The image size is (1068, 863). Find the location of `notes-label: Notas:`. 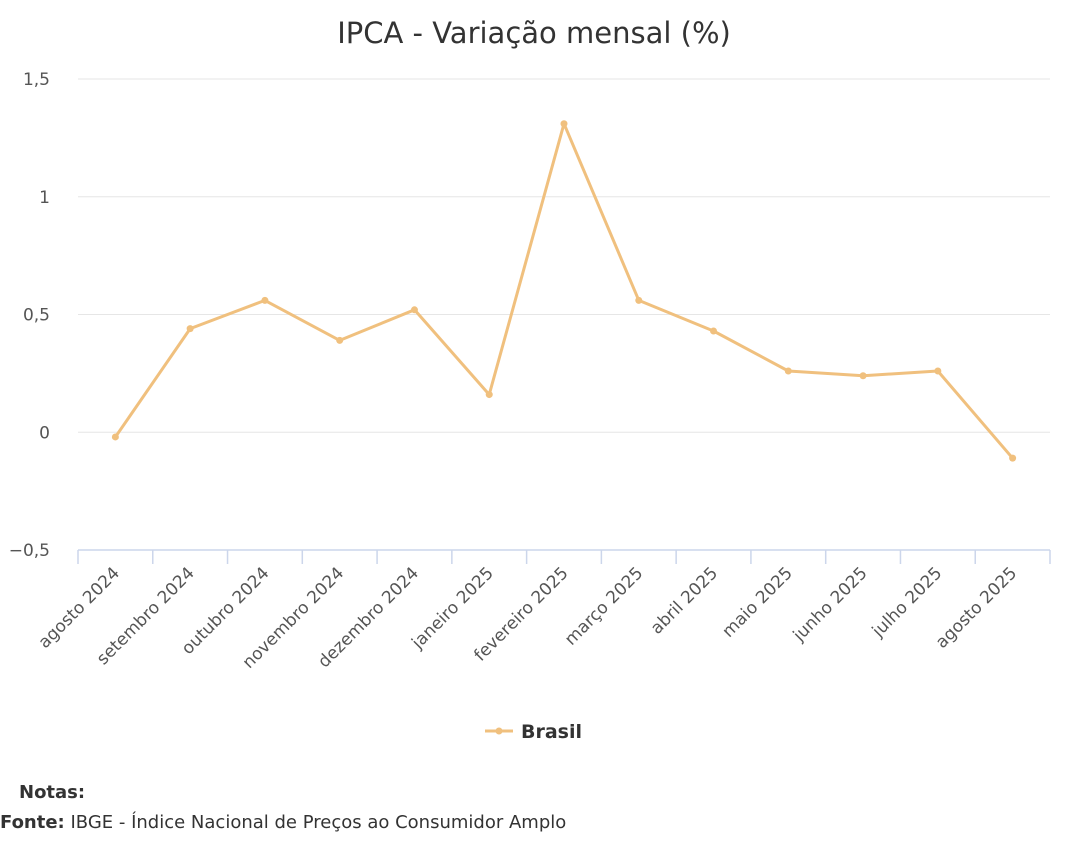

notes-label: Notas: is located at coordinates (52, 792).